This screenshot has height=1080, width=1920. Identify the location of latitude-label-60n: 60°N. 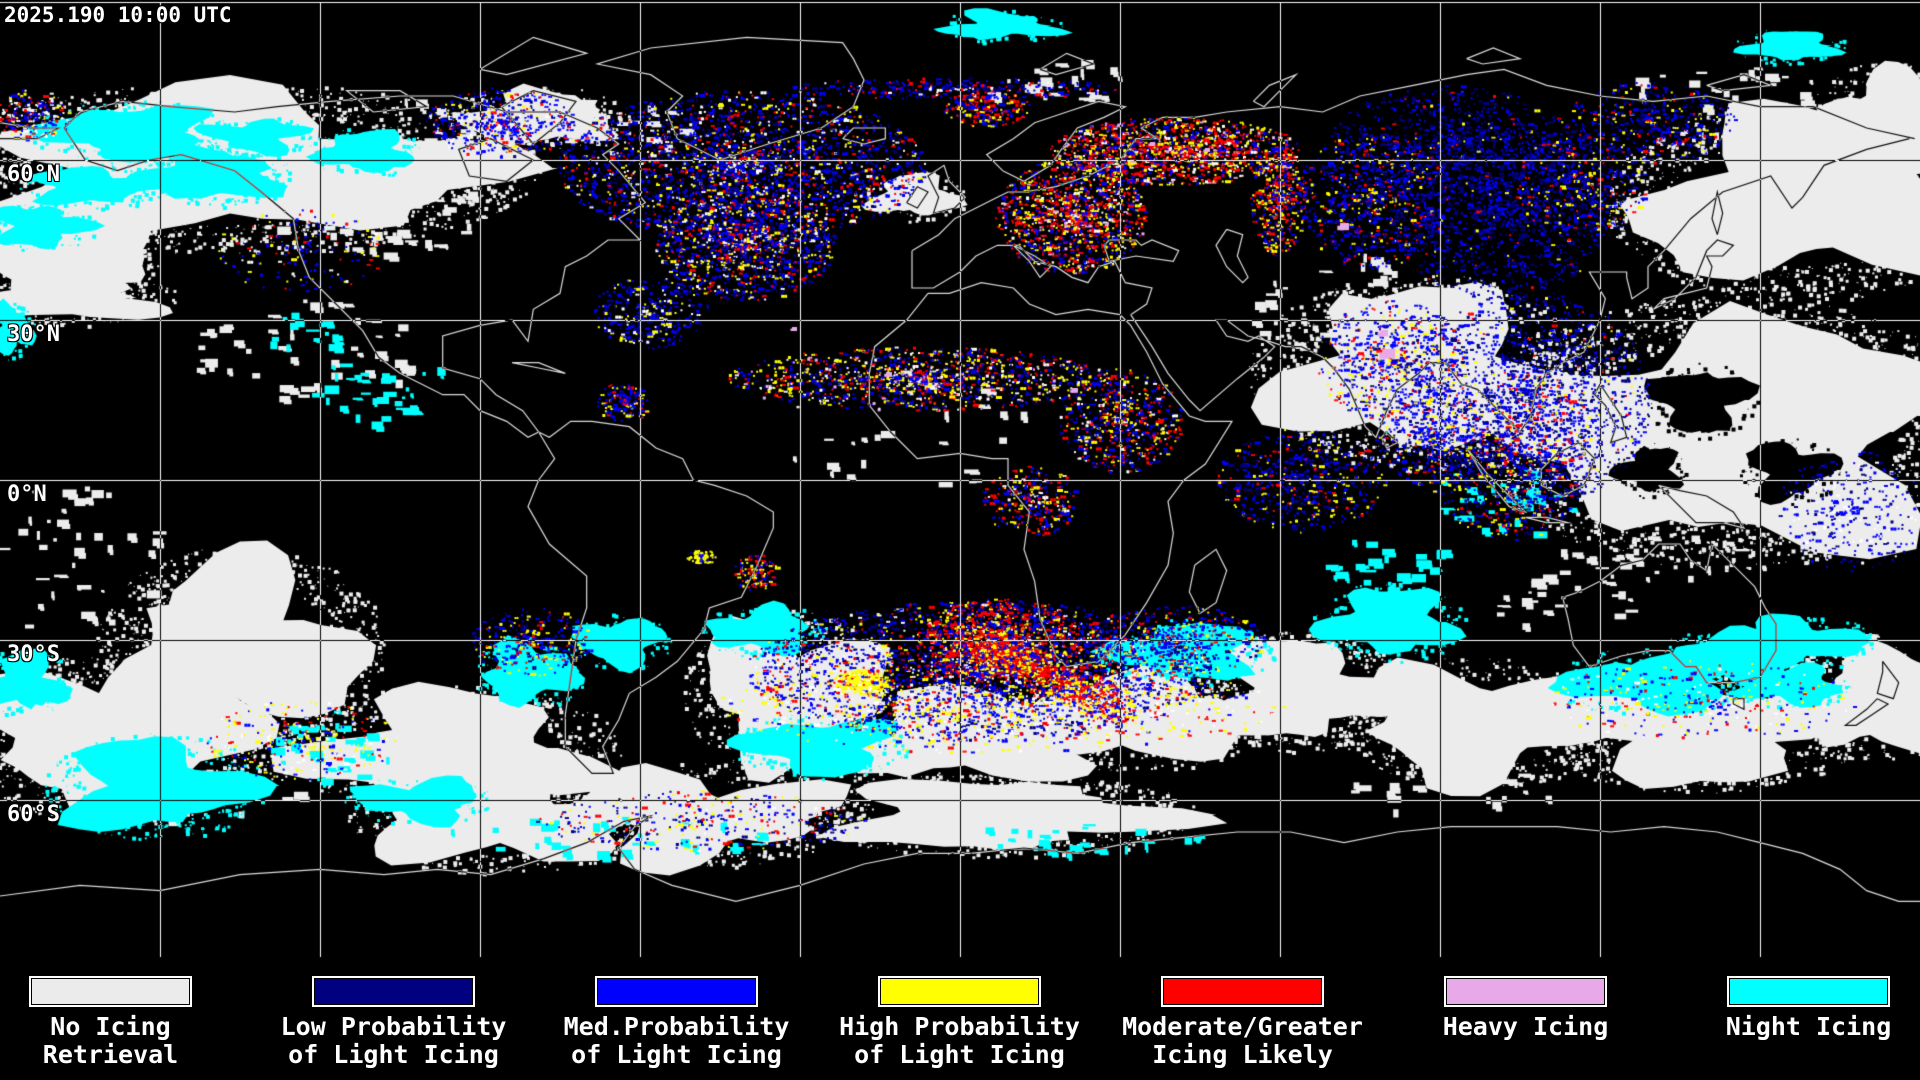
(33, 174).